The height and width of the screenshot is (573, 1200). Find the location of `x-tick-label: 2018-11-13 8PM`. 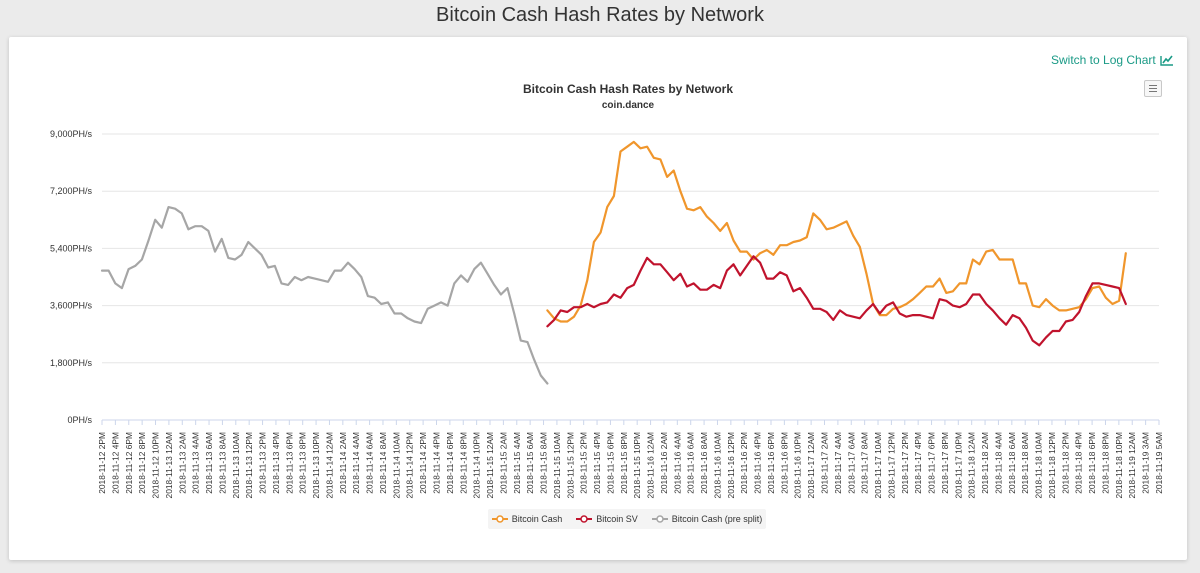

x-tick-label: 2018-11-13 8PM is located at coordinates (303, 463).